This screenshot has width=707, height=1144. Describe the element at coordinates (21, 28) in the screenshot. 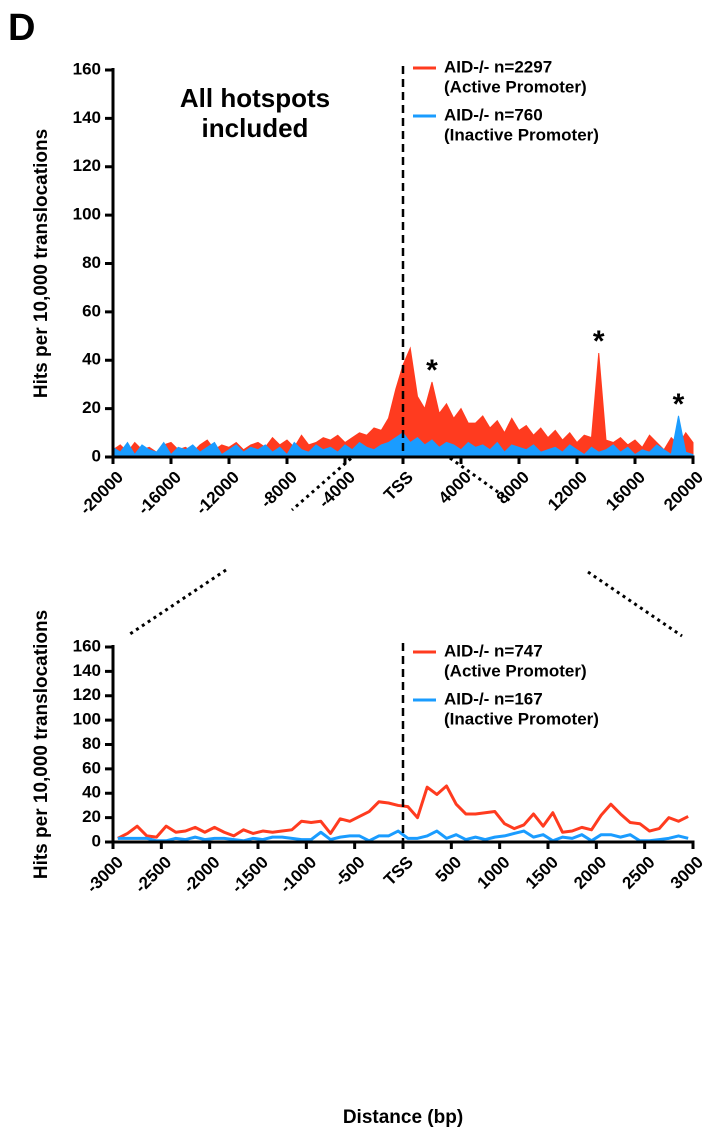

I see `panel-label: D` at that location.